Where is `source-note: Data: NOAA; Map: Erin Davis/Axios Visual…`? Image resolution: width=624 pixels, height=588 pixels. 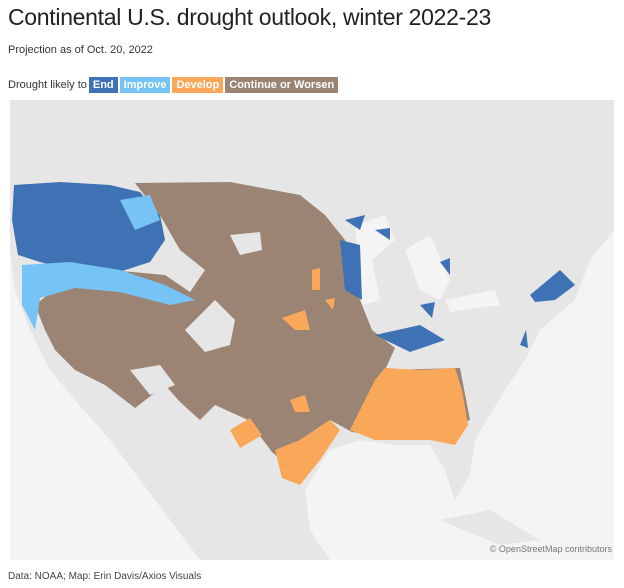 source-note: Data: NOAA; Map: Erin Davis/Axios Visual… is located at coordinates (105, 576).